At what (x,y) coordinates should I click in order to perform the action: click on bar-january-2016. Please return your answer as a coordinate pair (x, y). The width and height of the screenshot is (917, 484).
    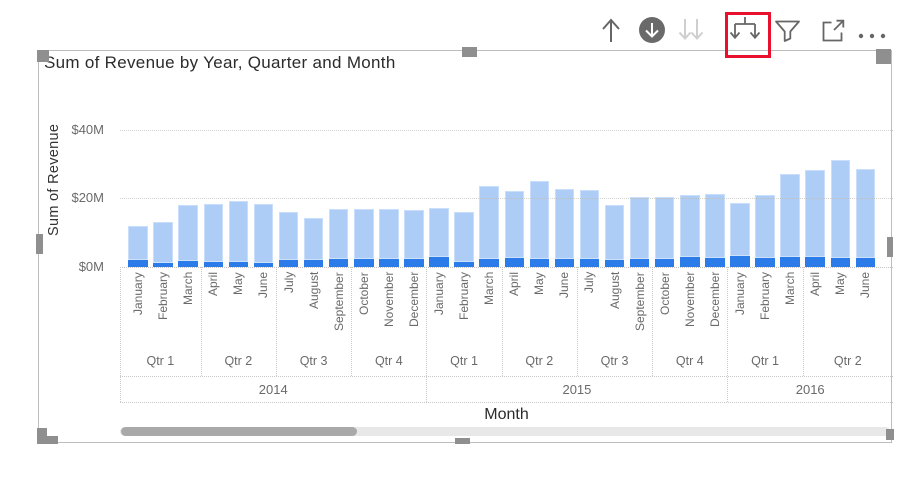
    Looking at the image, I should click on (740, 235).